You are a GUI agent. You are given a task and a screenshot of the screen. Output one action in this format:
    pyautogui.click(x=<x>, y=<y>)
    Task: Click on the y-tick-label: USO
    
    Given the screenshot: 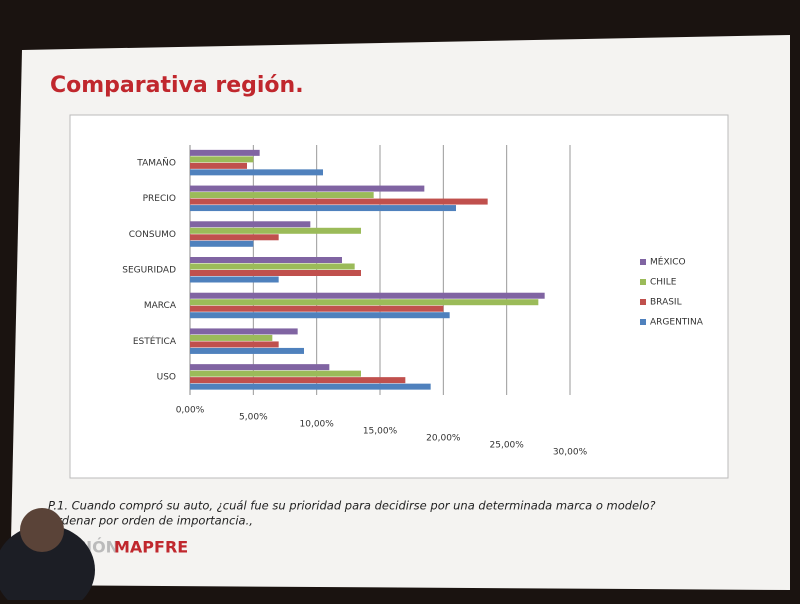 What is the action you would take?
    pyautogui.click(x=166, y=378)
    